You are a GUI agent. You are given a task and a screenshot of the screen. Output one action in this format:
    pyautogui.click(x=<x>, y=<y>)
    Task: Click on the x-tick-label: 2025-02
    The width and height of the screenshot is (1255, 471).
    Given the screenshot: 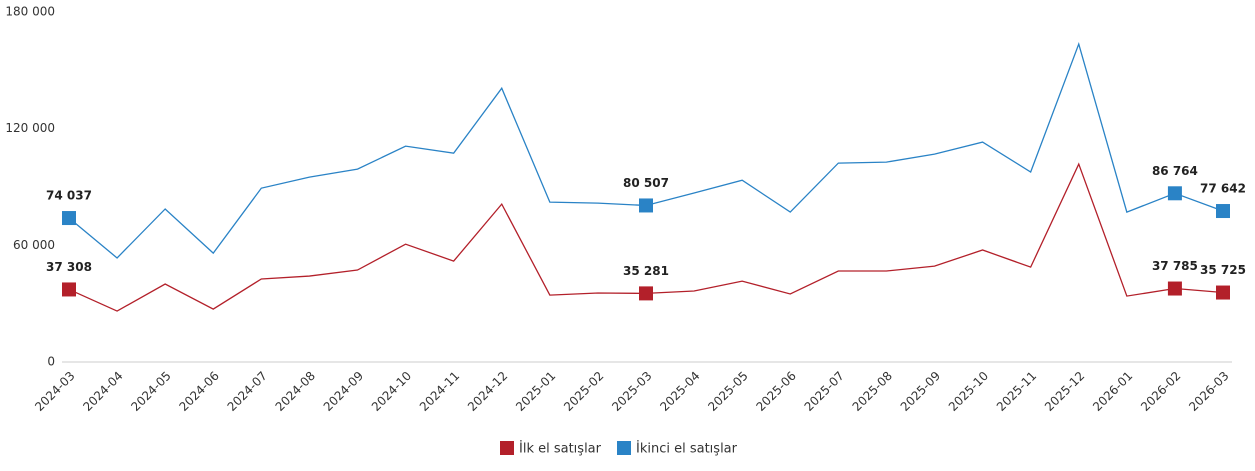 What is the action you would take?
    pyautogui.click(x=583, y=391)
    